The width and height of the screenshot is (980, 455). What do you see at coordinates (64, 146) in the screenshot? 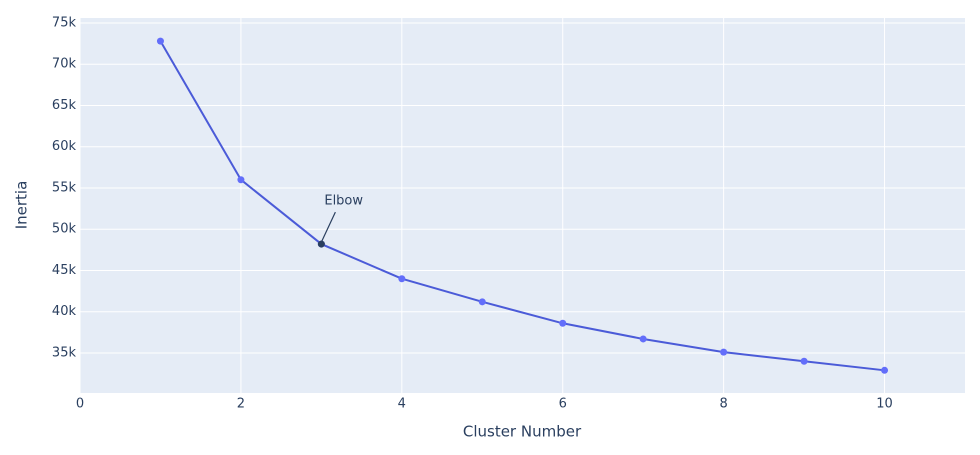
I see `y-tick-label: 60k` at bounding box center [64, 146].